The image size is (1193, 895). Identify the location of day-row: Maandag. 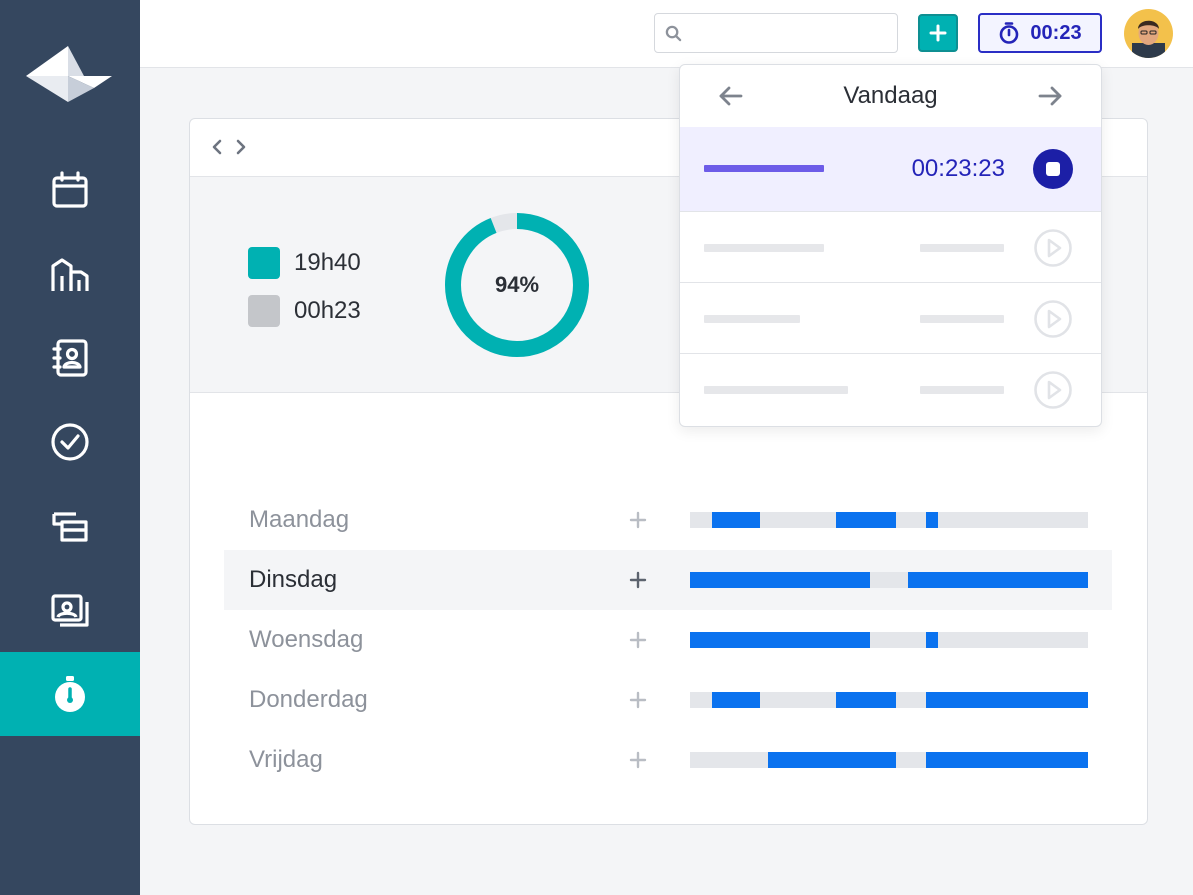
(668, 520).